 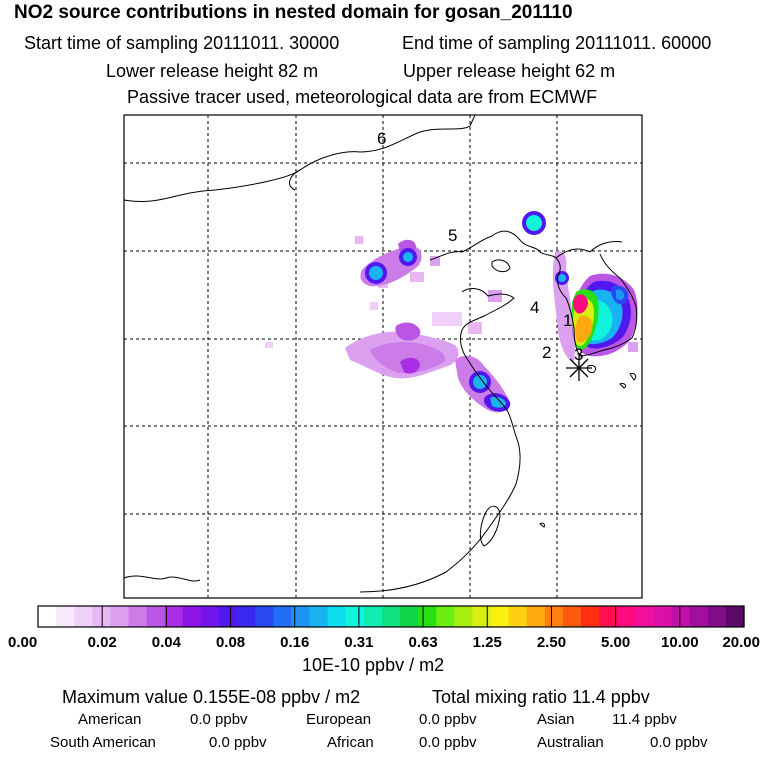 What do you see at coordinates (562, 278) in the screenshot?
I see `hotspot-6-core` at bounding box center [562, 278].